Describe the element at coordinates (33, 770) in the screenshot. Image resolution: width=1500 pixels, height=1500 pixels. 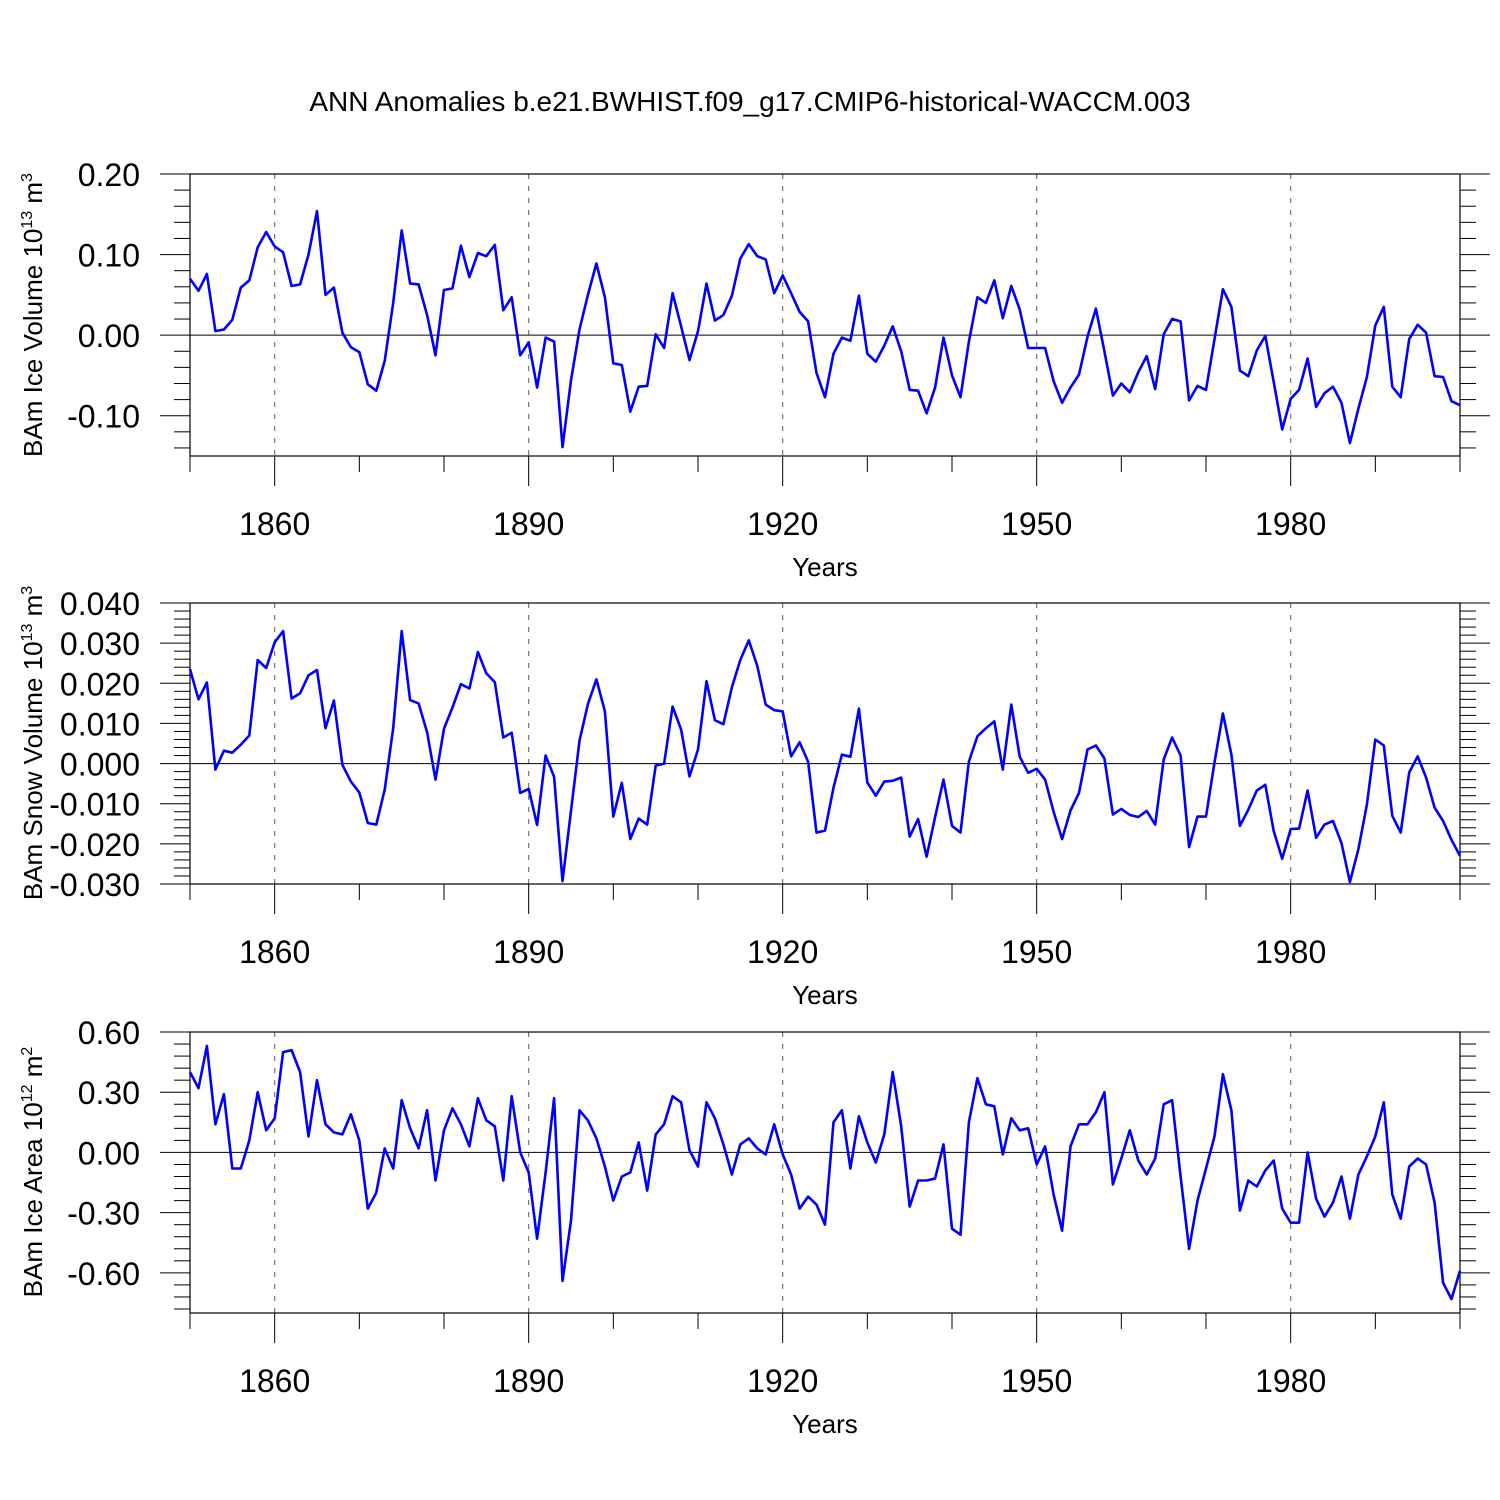
I see `y-axis-title-part: BAm Snow Volume 10` at that location.